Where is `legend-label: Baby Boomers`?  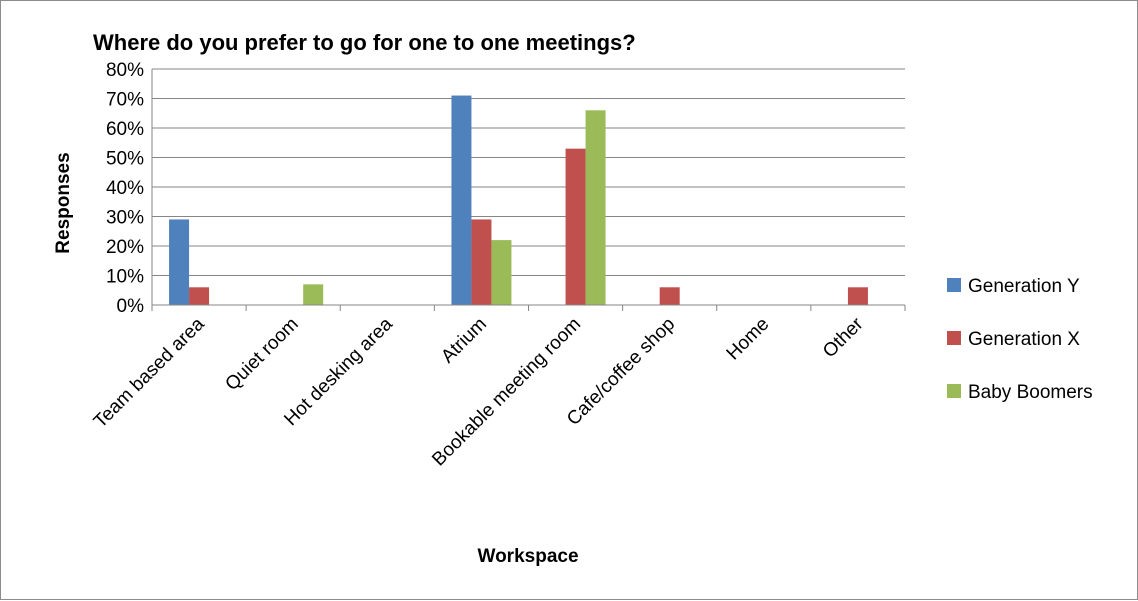
legend-label: Baby Boomers is located at coordinates (1030, 392).